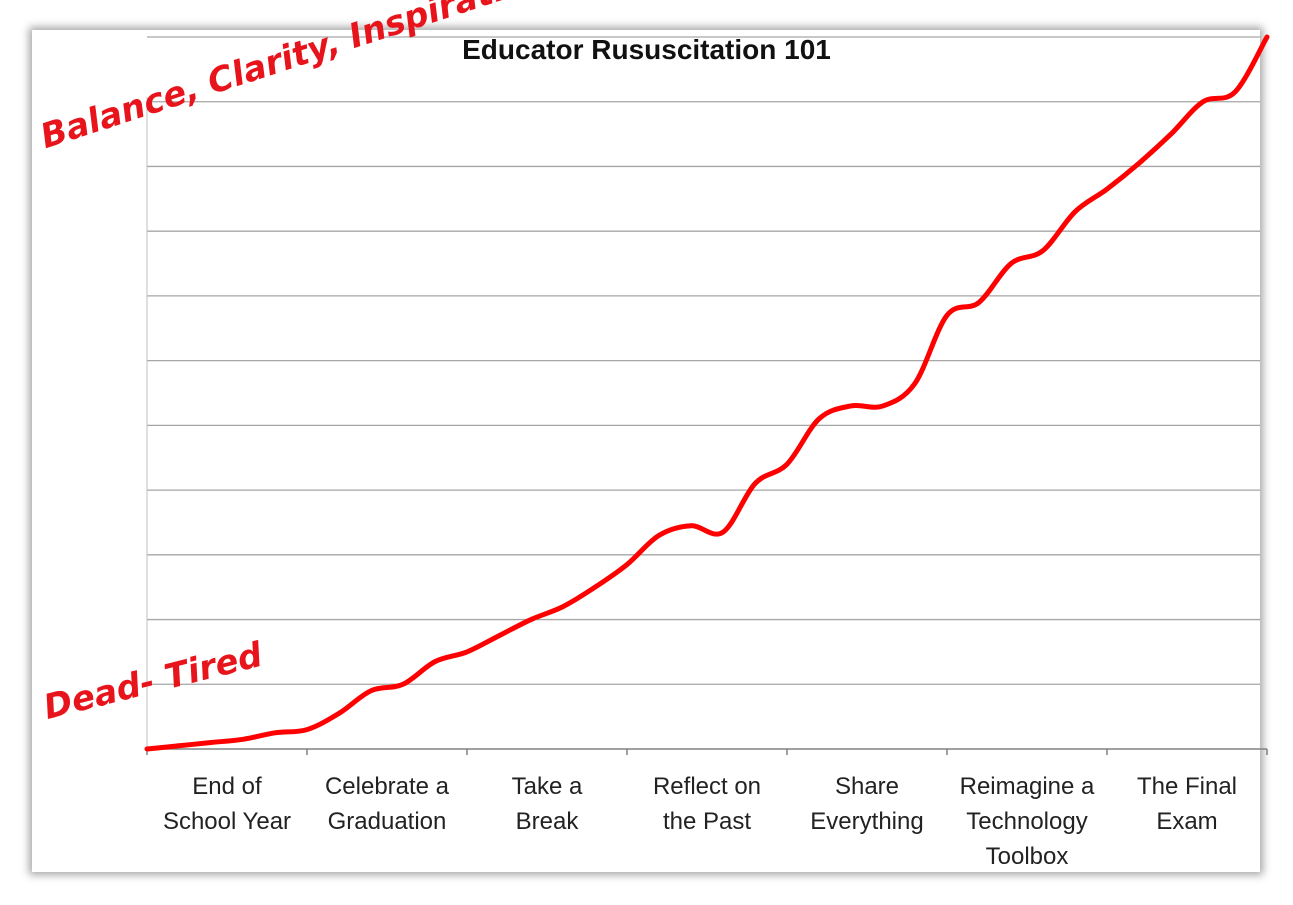  I want to click on x-tick-label: Celebrate a Graduation, so click(387, 804).